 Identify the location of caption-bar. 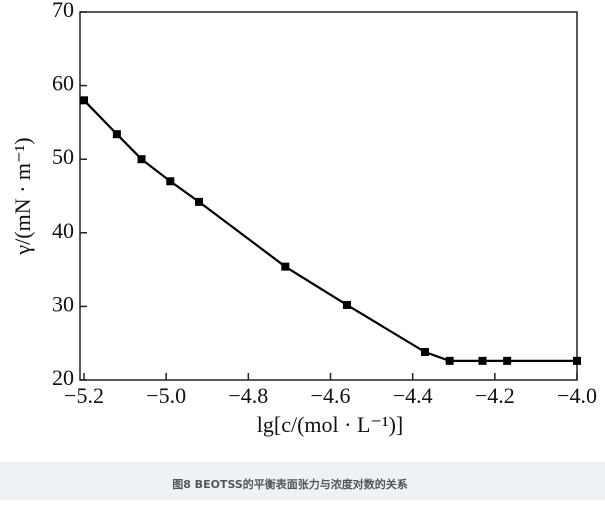
(302, 481).